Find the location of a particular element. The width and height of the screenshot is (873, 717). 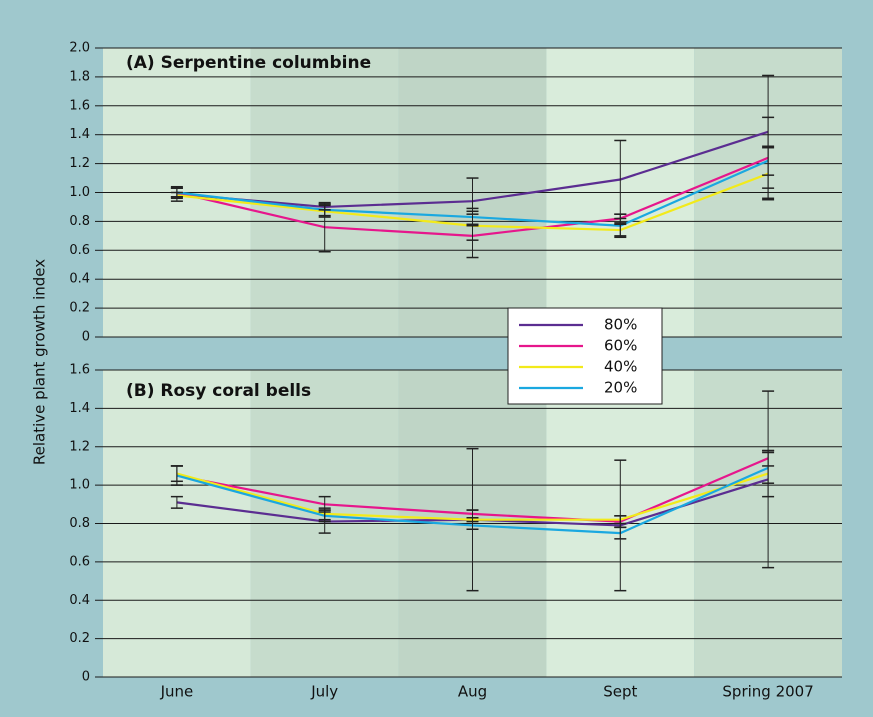

x-tick-label: June is located at coordinates (177, 692).